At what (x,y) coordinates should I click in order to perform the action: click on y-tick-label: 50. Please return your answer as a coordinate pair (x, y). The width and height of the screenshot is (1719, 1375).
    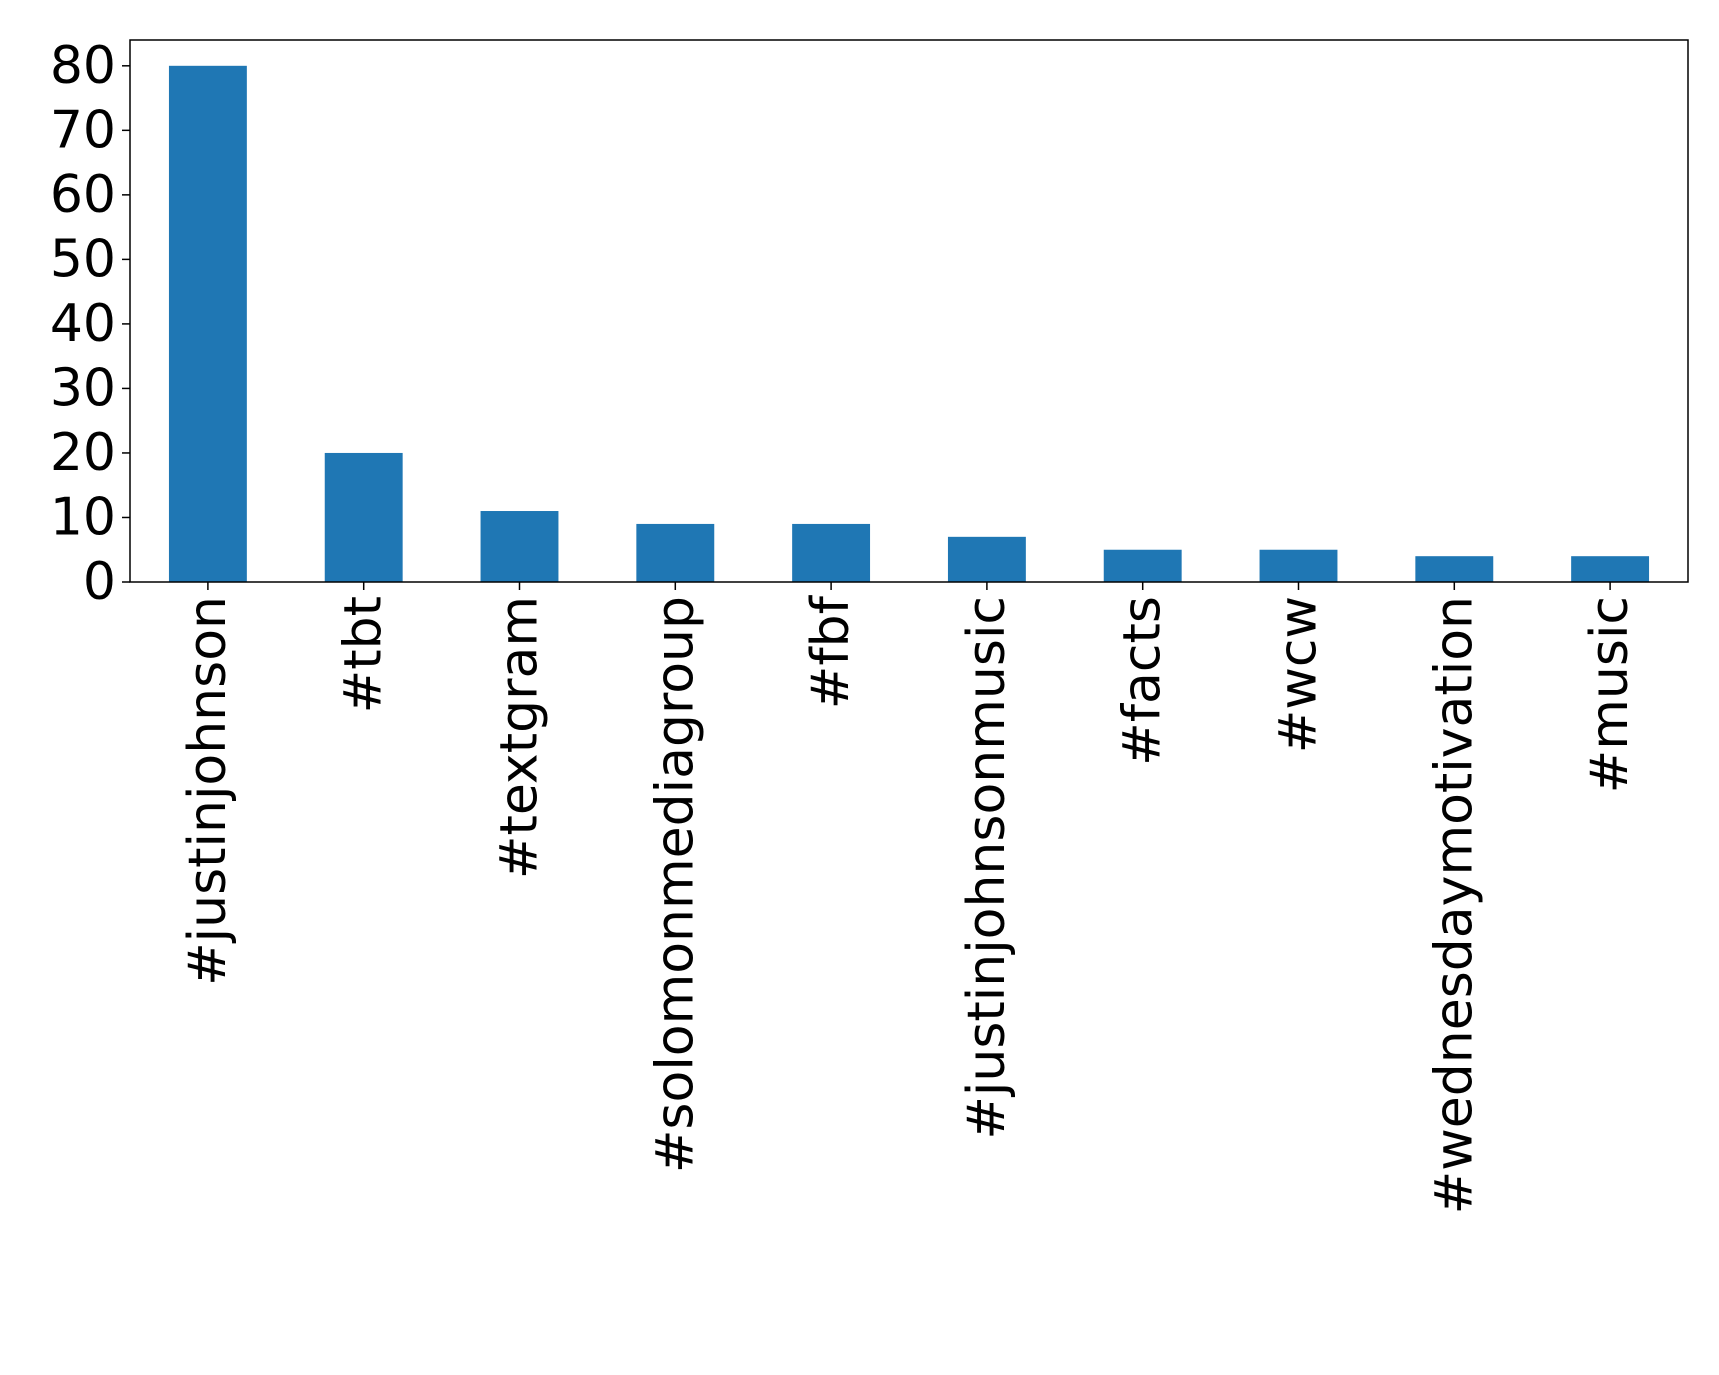
    Looking at the image, I should click on (83, 259).